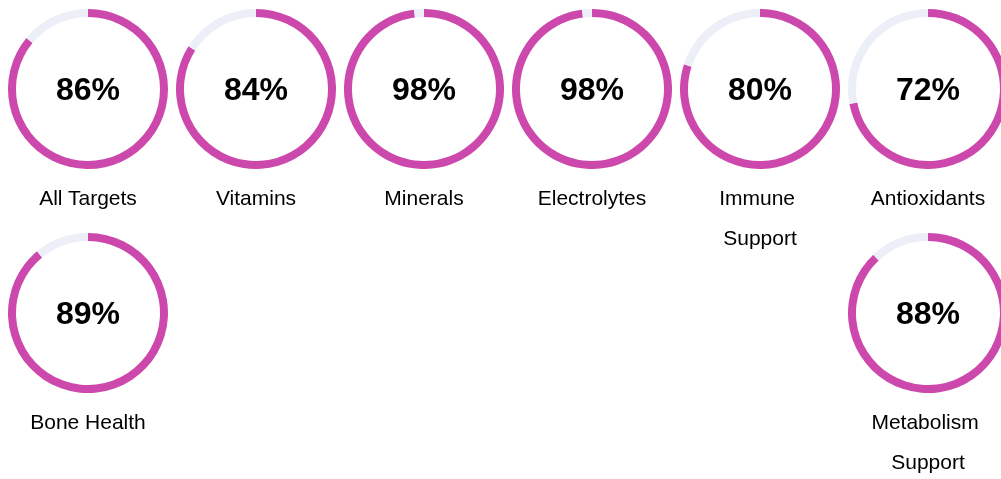  What do you see at coordinates (760, 89) in the screenshot?
I see `data-label: 80%` at bounding box center [760, 89].